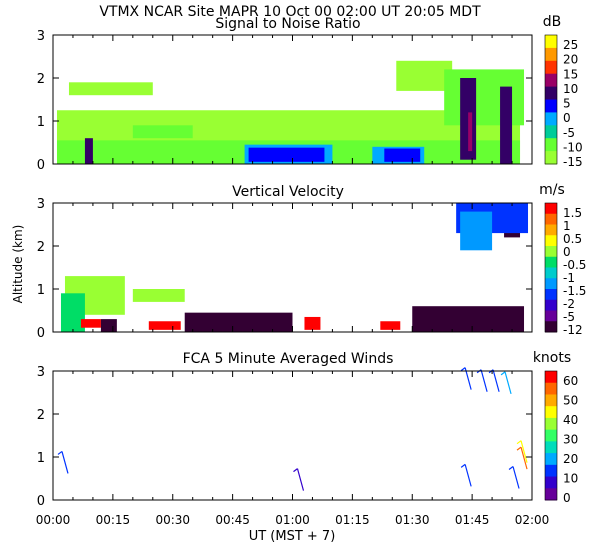 This screenshot has width=600, height=560. I want to click on vv-title: Vertical Velocity, so click(288, 192).